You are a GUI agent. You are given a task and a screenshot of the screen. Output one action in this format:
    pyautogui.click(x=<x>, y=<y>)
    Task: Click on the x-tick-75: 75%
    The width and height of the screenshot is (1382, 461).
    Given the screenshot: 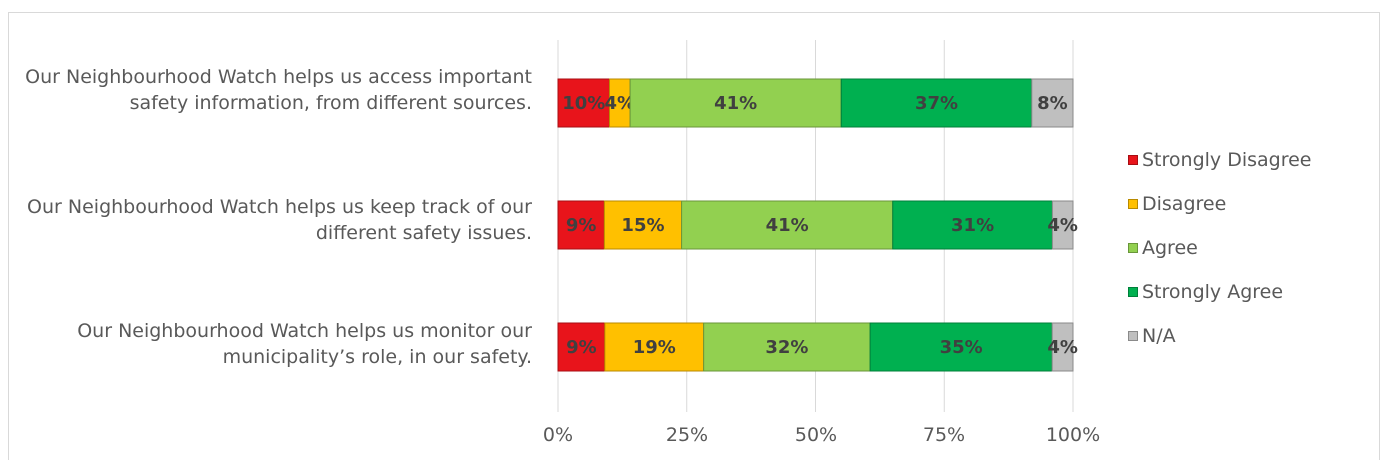 What is the action you would take?
    pyautogui.click(x=944, y=435)
    